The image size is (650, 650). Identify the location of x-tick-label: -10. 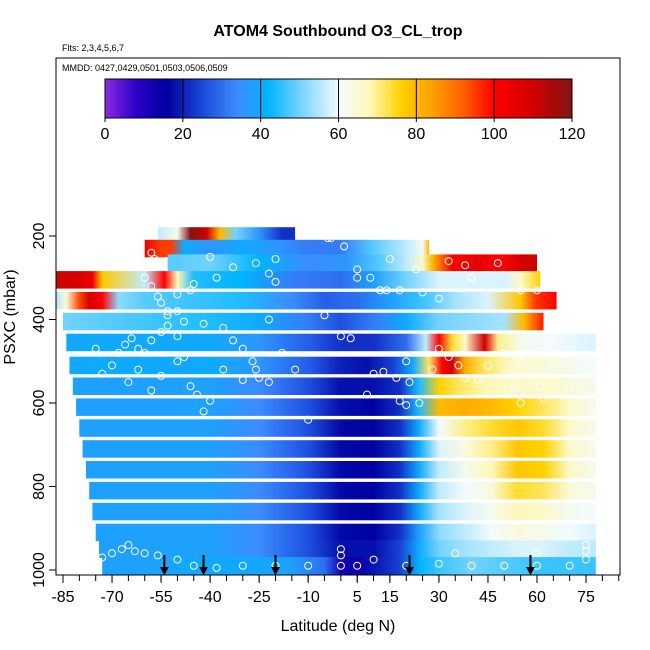
(308, 597).